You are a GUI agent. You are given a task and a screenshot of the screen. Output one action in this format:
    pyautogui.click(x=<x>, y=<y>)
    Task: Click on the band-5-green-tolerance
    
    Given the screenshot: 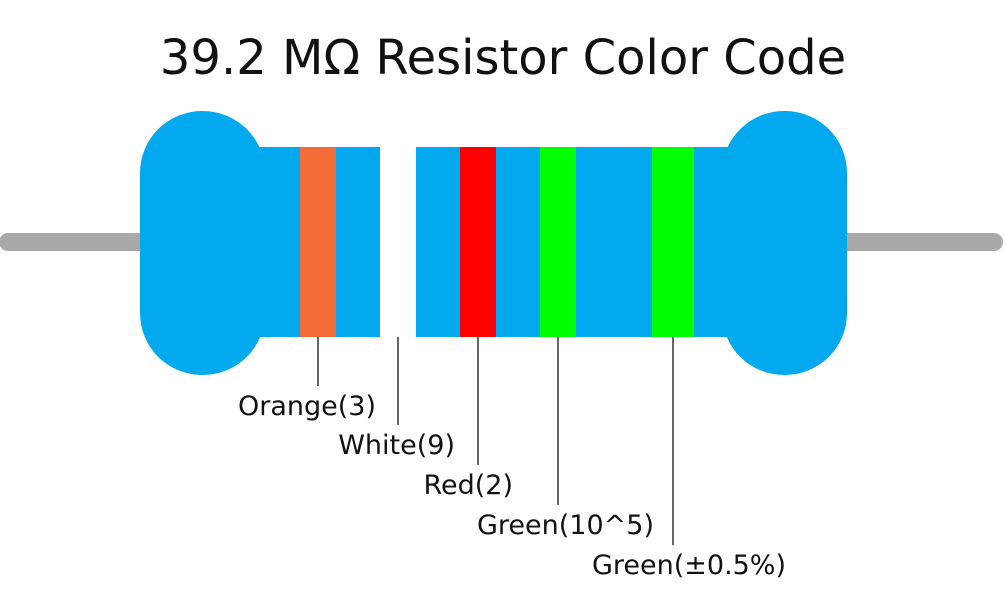 What is the action you would take?
    pyautogui.click(x=673, y=242)
    